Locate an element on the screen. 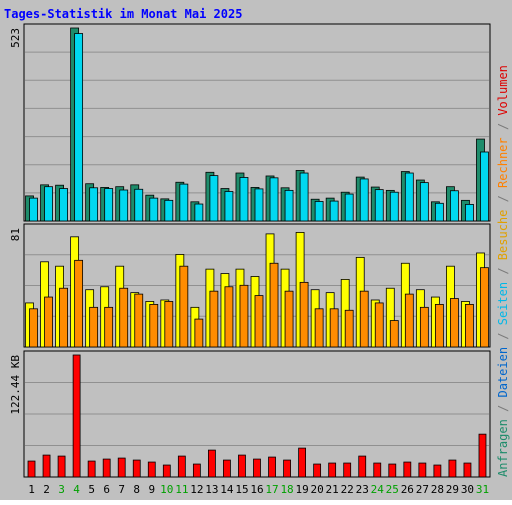 Image resolution: width=512 pixels, height=505 pixels. legend-entry: Seiten is located at coordinates (503, 303).